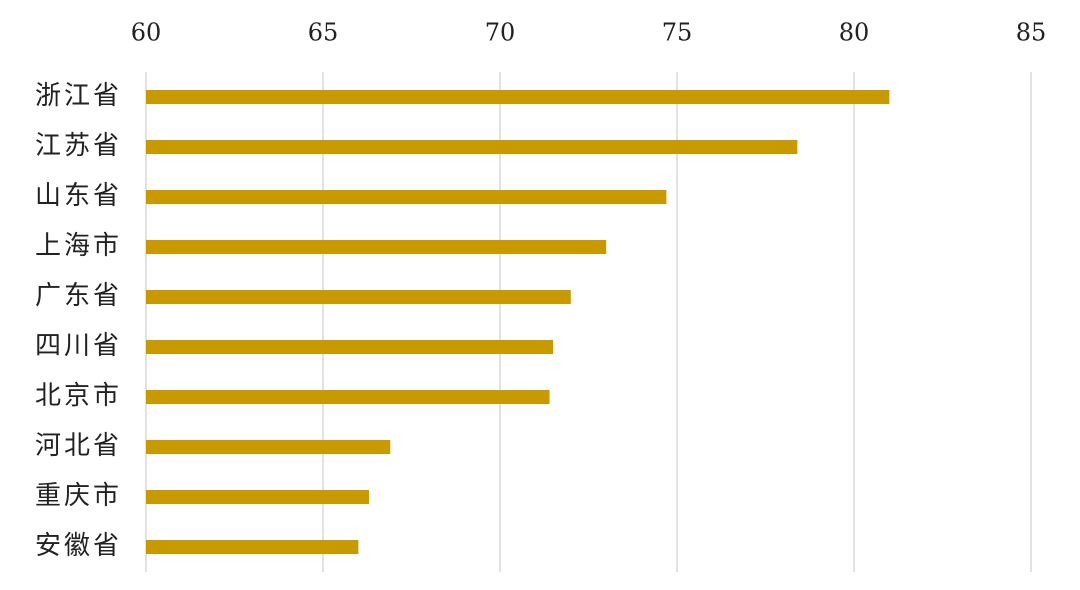 The image size is (1080, 590). Describe the element at coordinates (78, 446) in the screenshot. I see `y-tick-label: 河北省` at that location.